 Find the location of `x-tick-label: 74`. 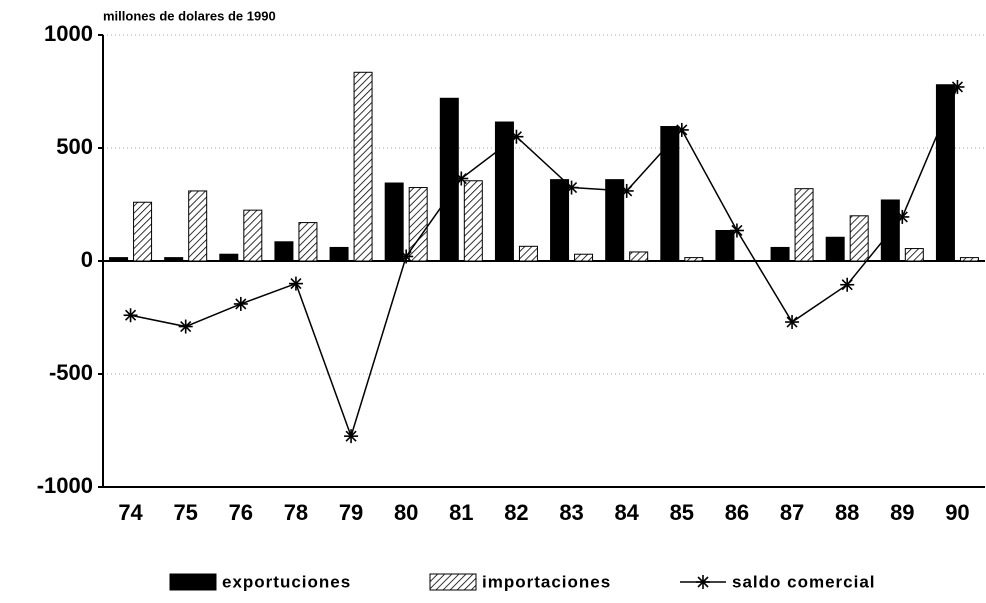

x-tick-label: 74 is located at coordinates (130, 512).